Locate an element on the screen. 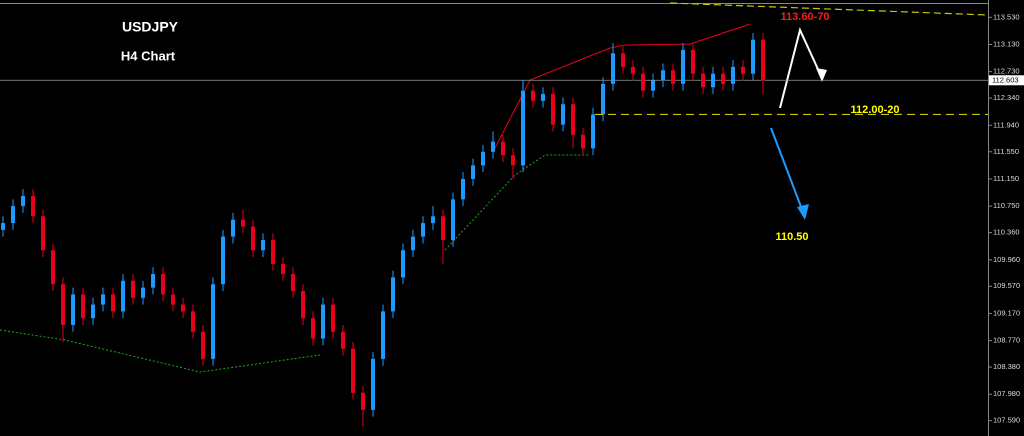 The width and height of the screenshot is (1024, 436). y-tick-label: 110.360 is located at coordinates (1006, 232).